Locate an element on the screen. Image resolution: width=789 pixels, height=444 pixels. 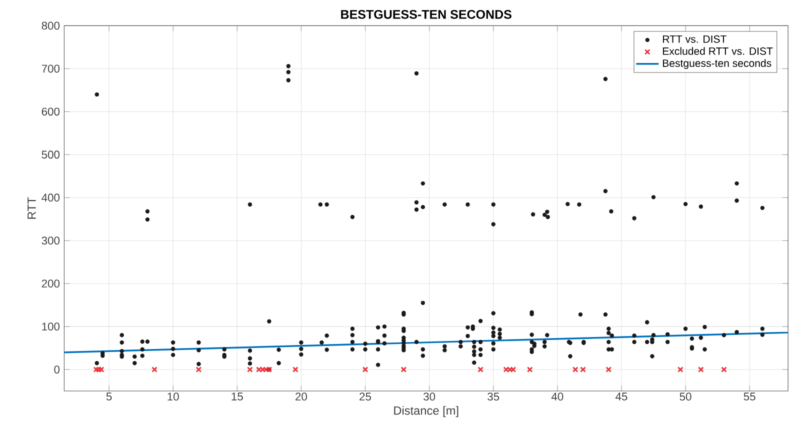
x-tick-label: 15 is located at coordinates (237, 396).